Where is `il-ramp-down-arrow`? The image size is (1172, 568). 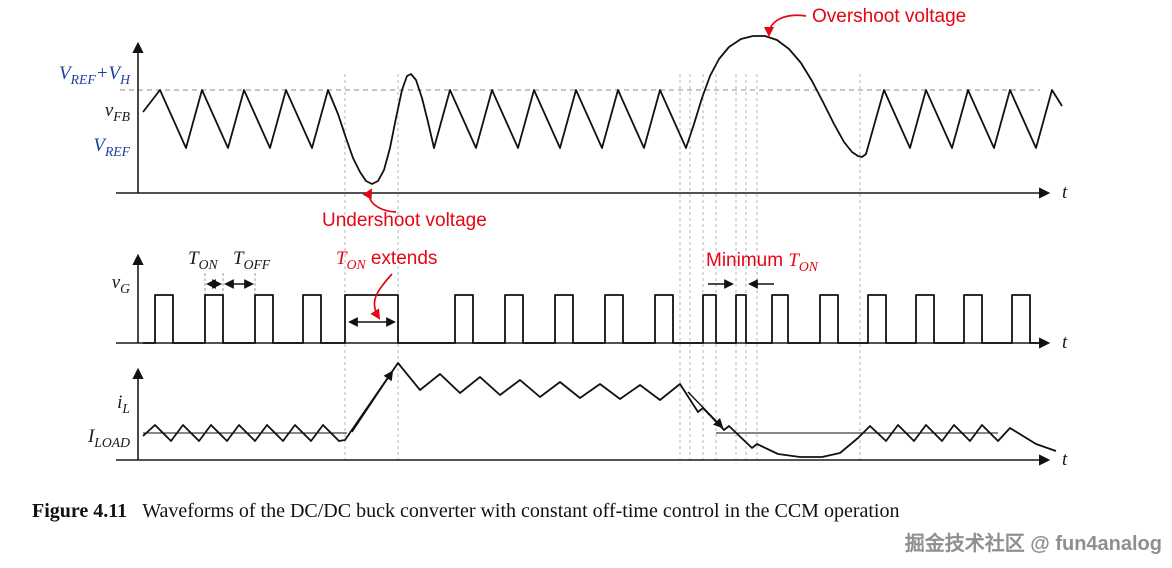 il-ramp-down-arrow is located at coordinates (705, 410).